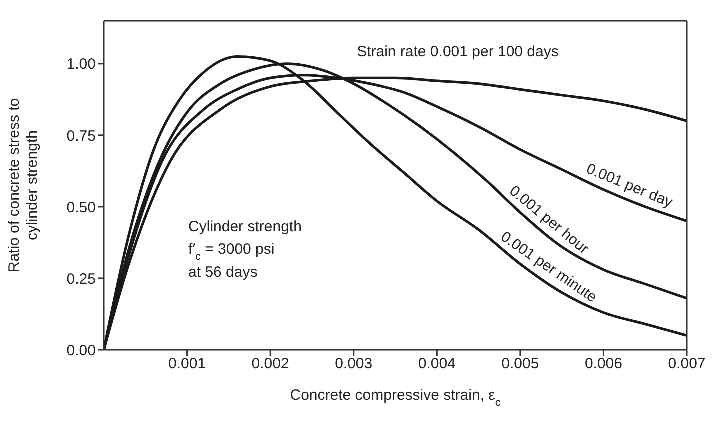  What do you see at coordinates (458, 52) in the screenshot?
I see `series-label: Strain rate 0.001 per 100 days` at bounding box center [458, 52].